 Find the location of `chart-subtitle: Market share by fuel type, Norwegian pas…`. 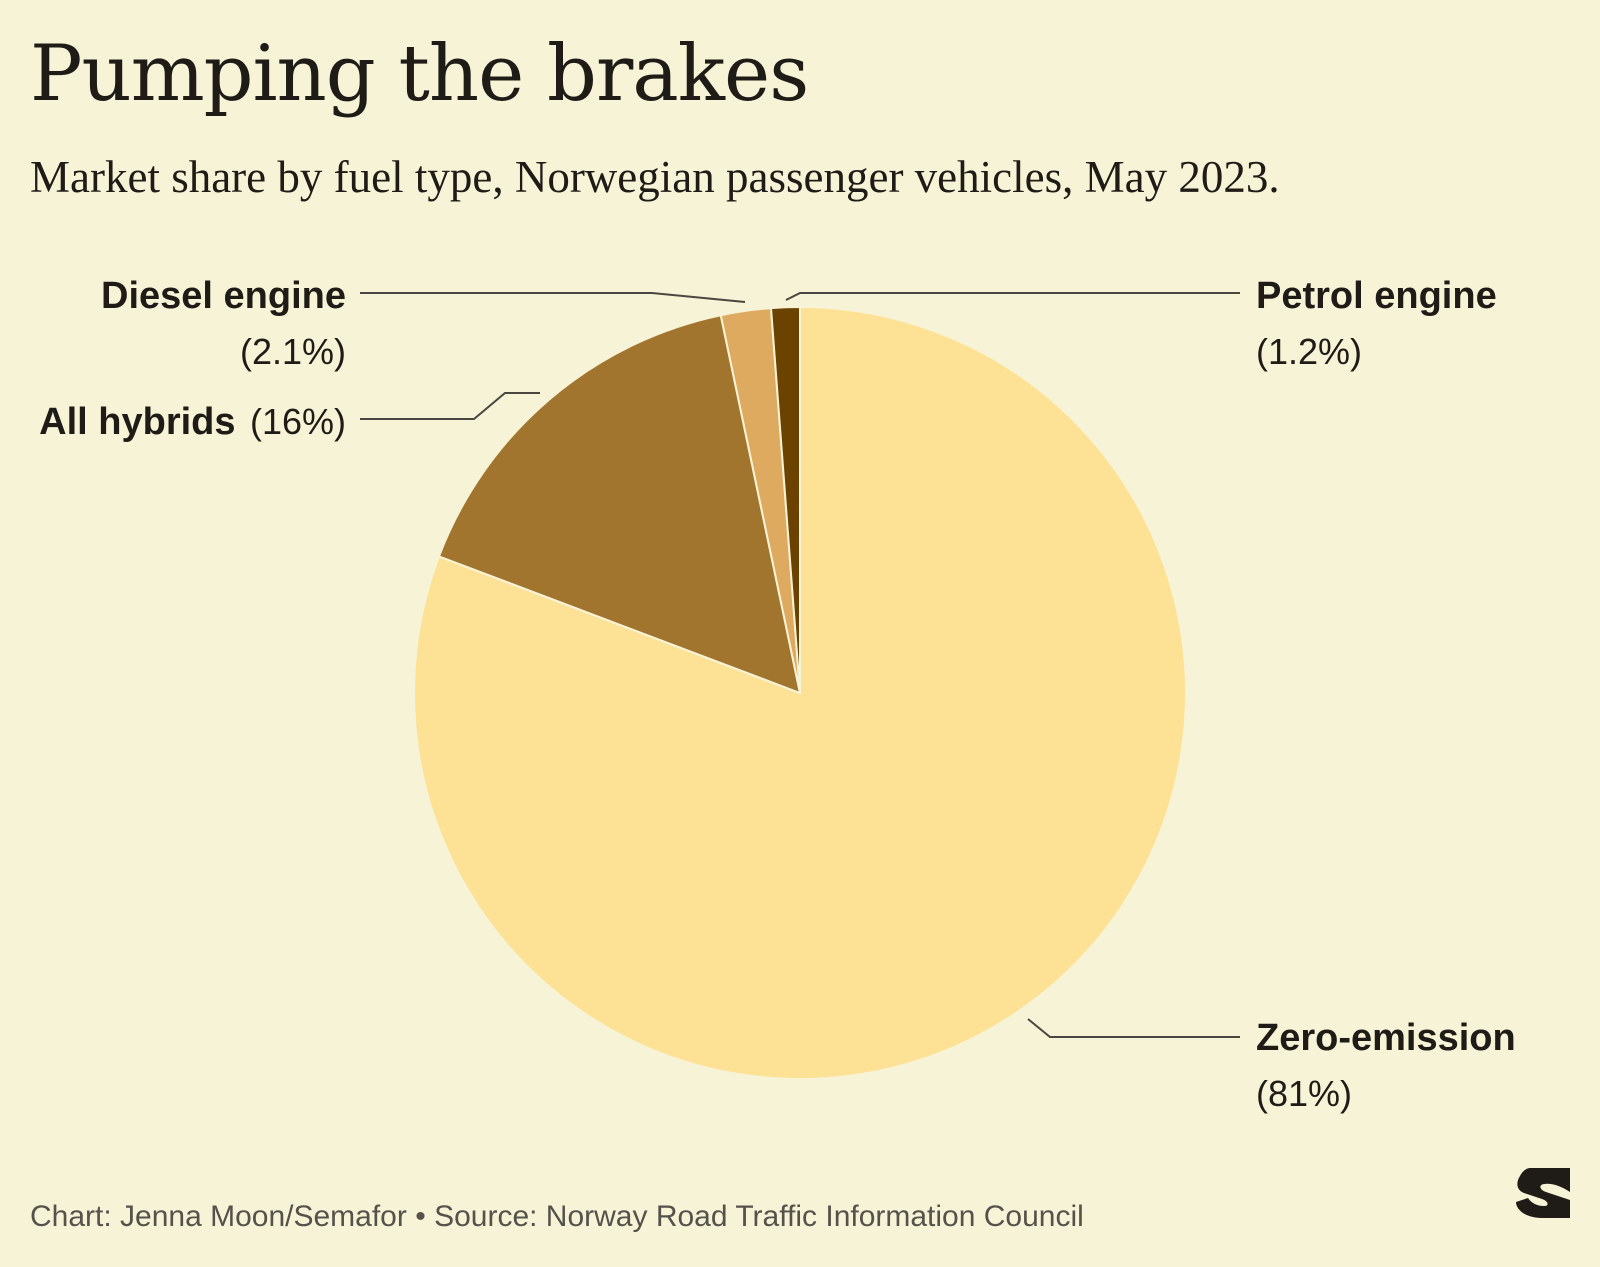

chart-subtitle: Market share by fuel type, Norwegian pas… is located at coordinates (655, 177).